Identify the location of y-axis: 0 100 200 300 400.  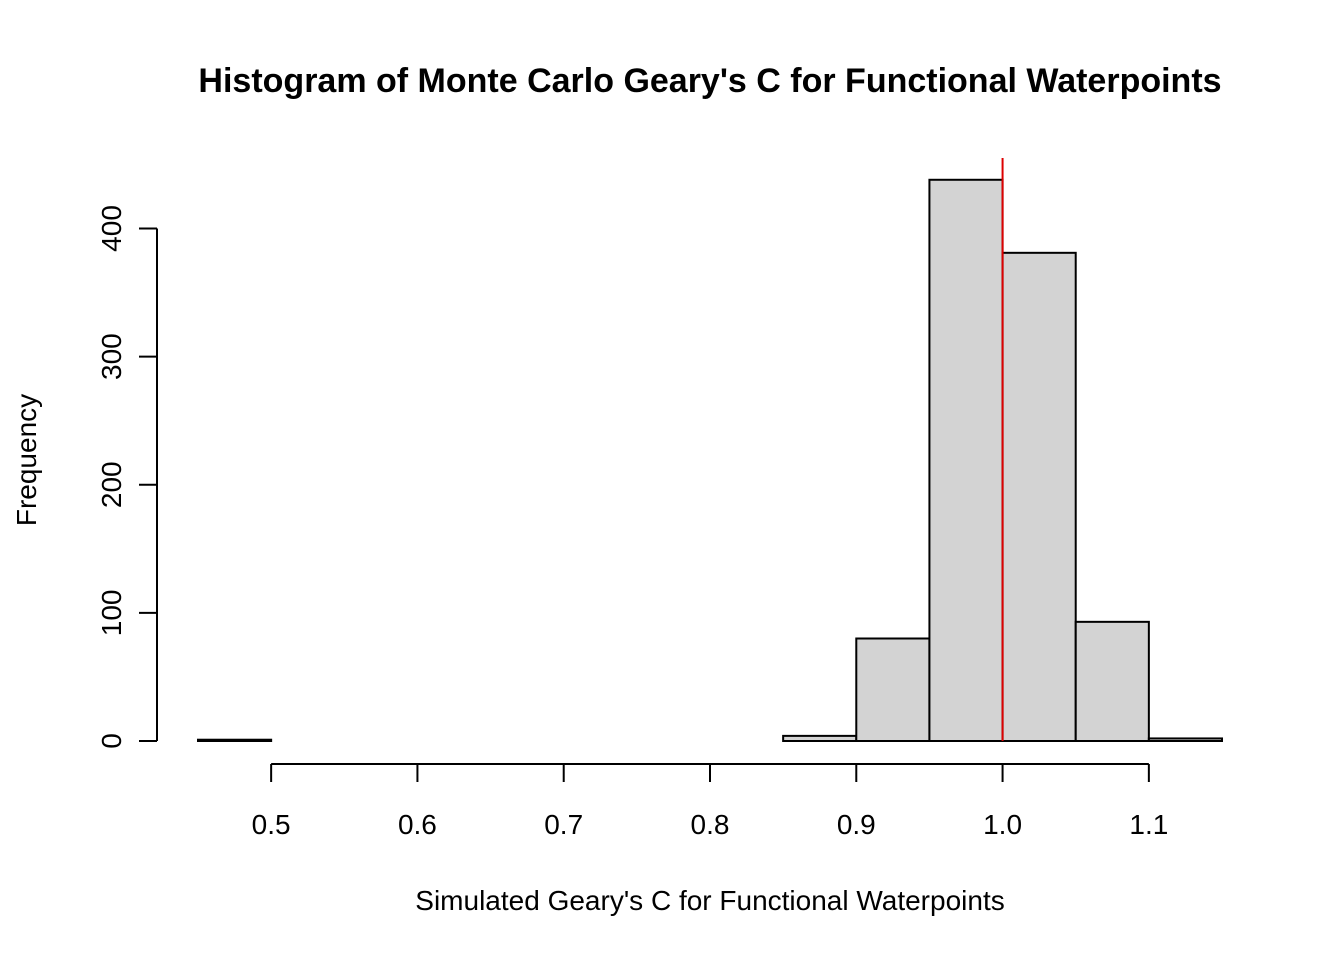
(127, 477).